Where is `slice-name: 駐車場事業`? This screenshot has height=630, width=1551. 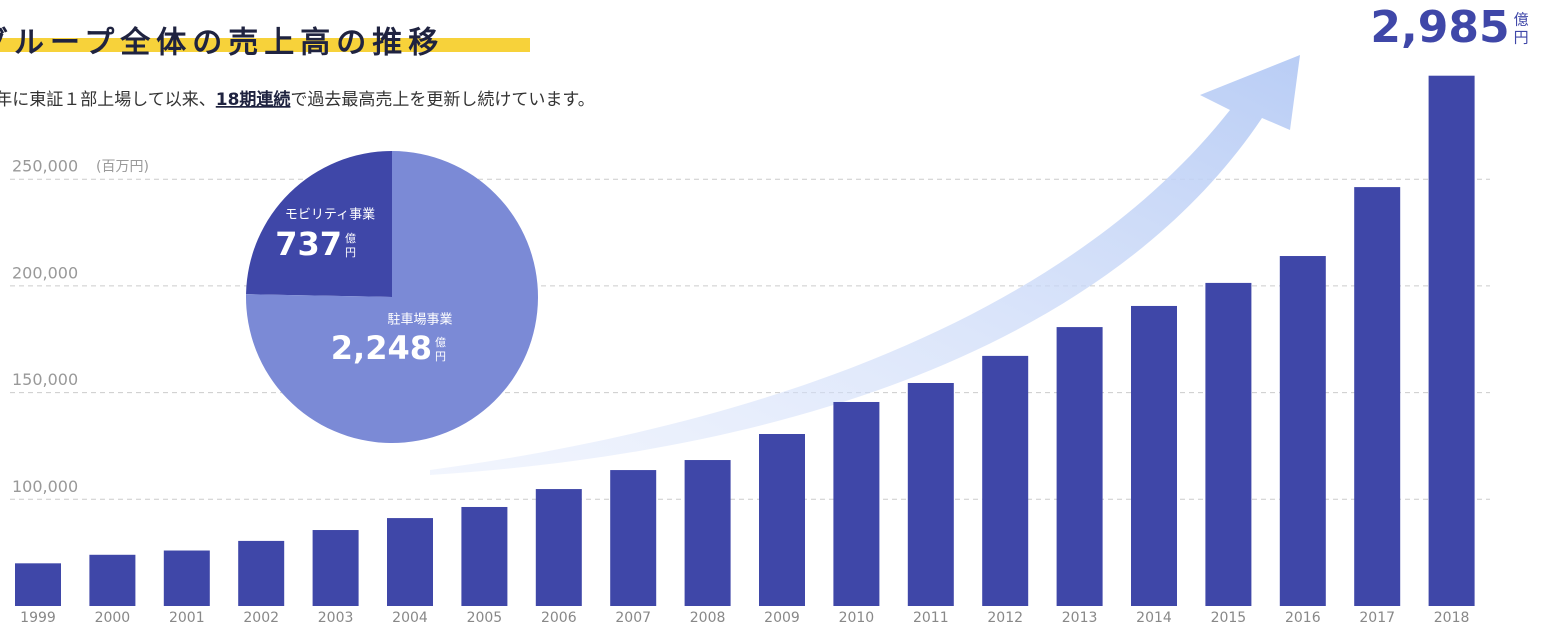 slice-name: 駐車場事業 is located at coordinates (419, 320).